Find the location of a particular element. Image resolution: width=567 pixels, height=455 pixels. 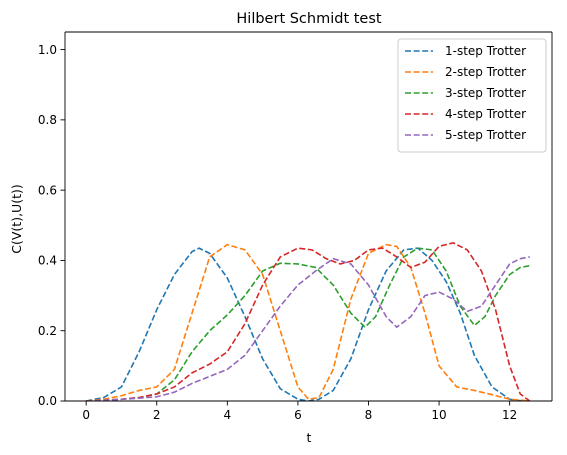

legend-label-1: 1-step Trotter is located at coordinates (485, 51).